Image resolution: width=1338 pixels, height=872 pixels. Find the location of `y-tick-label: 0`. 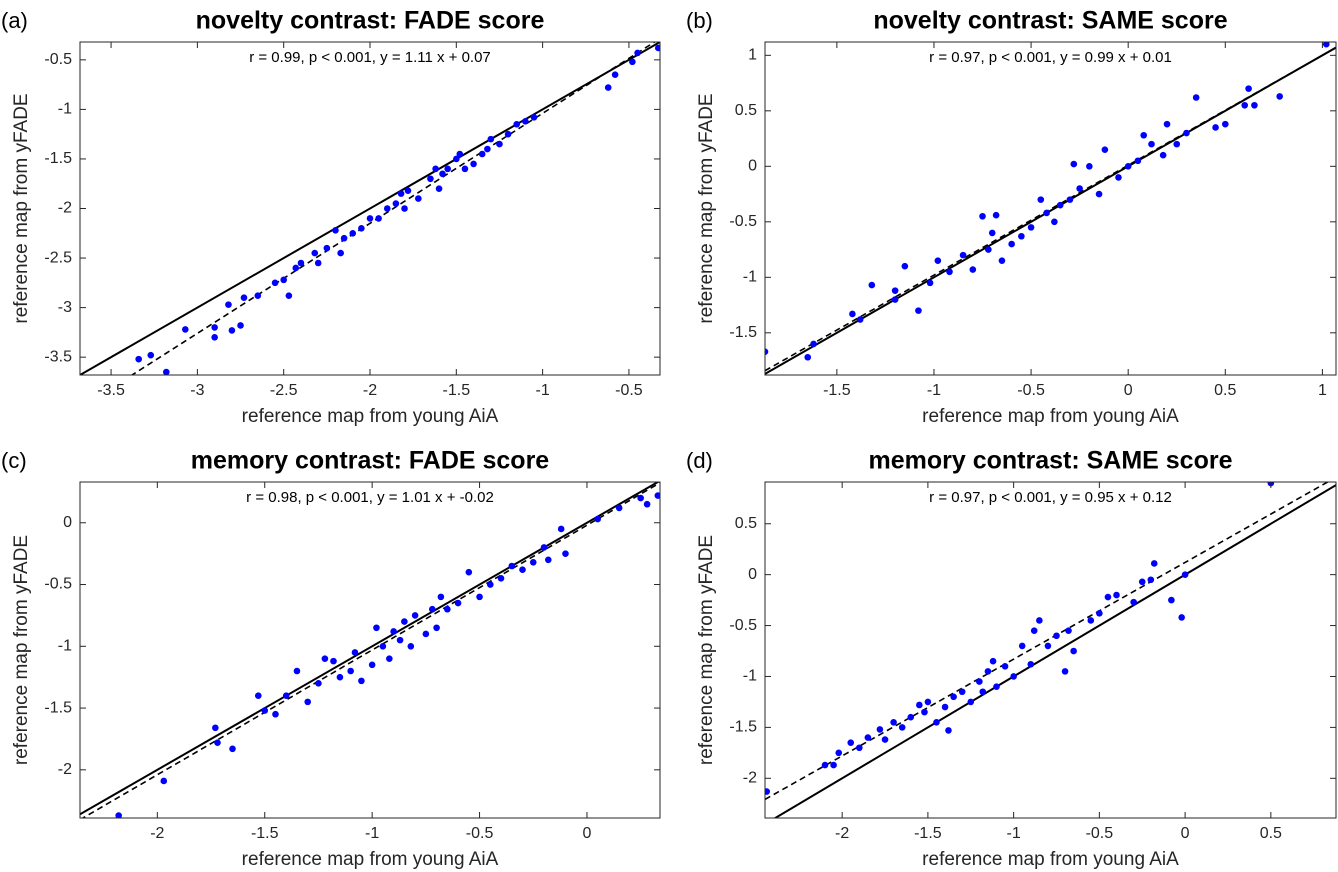

y-tick-label: 0 is located at coordinates (752, 166).